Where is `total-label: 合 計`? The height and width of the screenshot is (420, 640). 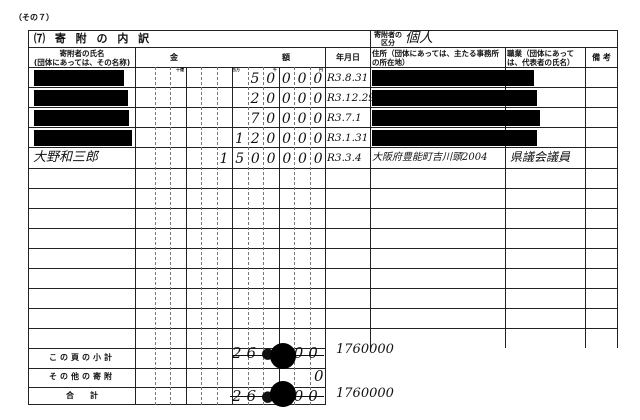
total-label: 合 計 is located at coordinates (82, 395).